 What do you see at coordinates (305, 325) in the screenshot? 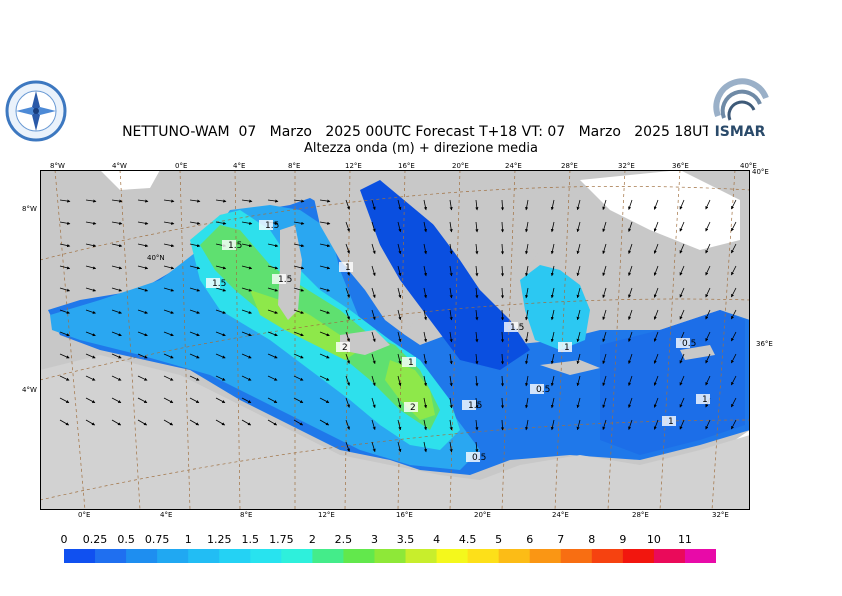
I see `sea-yellowgreen` at bounding box center [305, 325].